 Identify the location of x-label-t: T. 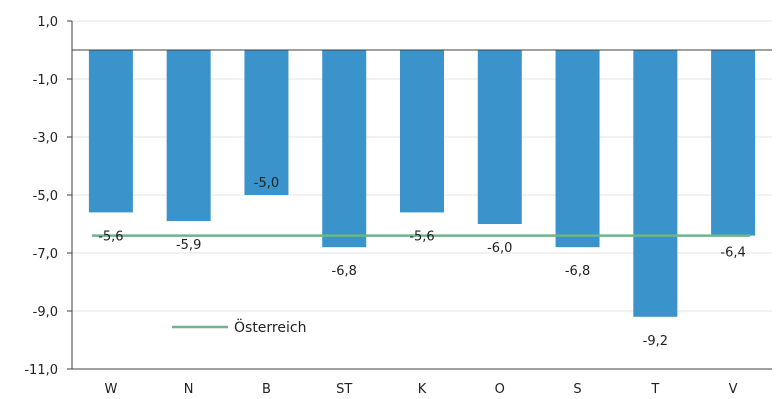
(654, 389).